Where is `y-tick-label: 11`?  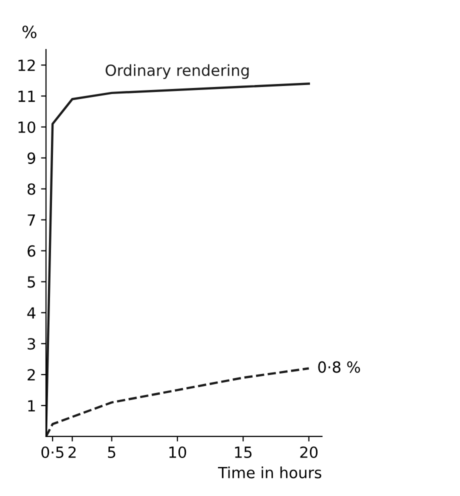 y-tick-label: 11 is located at coordinates (26, 96).